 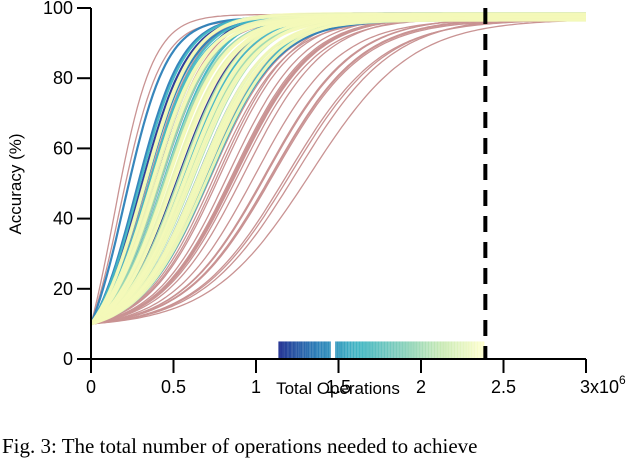 I want to click on x-axis-title: Total Operations, so click(x=338, y=388).